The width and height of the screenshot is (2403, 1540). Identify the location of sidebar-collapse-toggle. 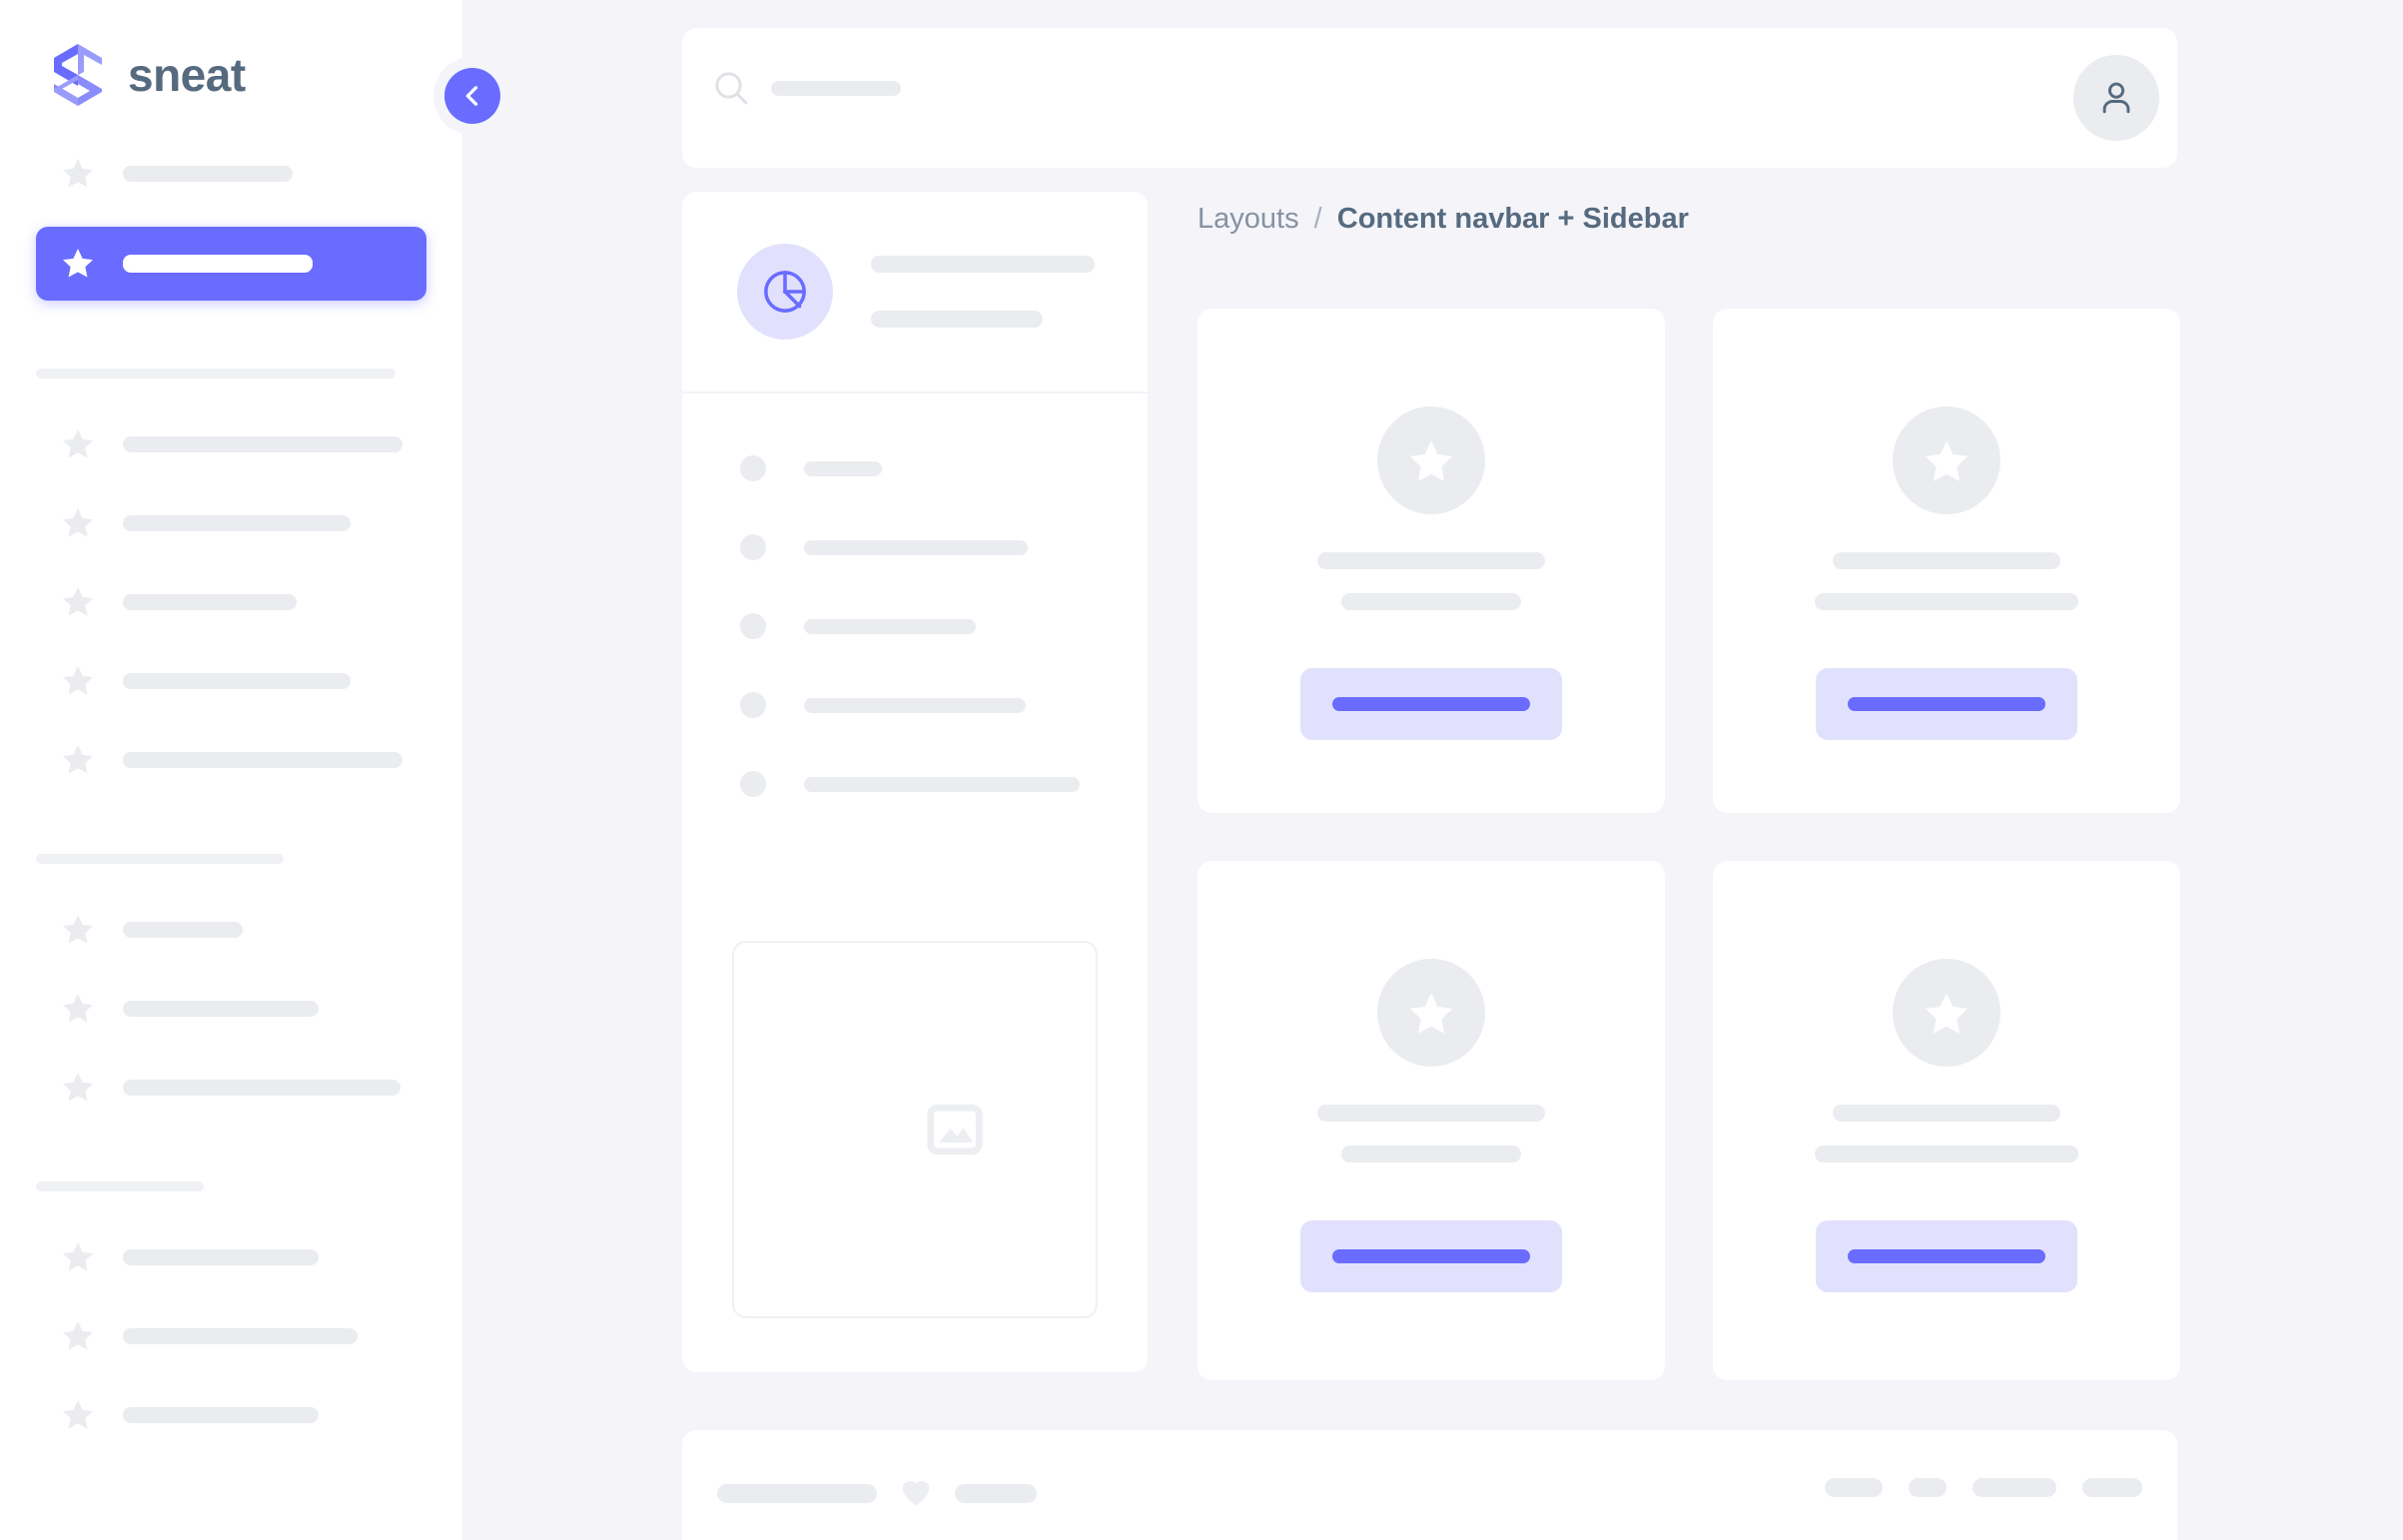
(472, 96).